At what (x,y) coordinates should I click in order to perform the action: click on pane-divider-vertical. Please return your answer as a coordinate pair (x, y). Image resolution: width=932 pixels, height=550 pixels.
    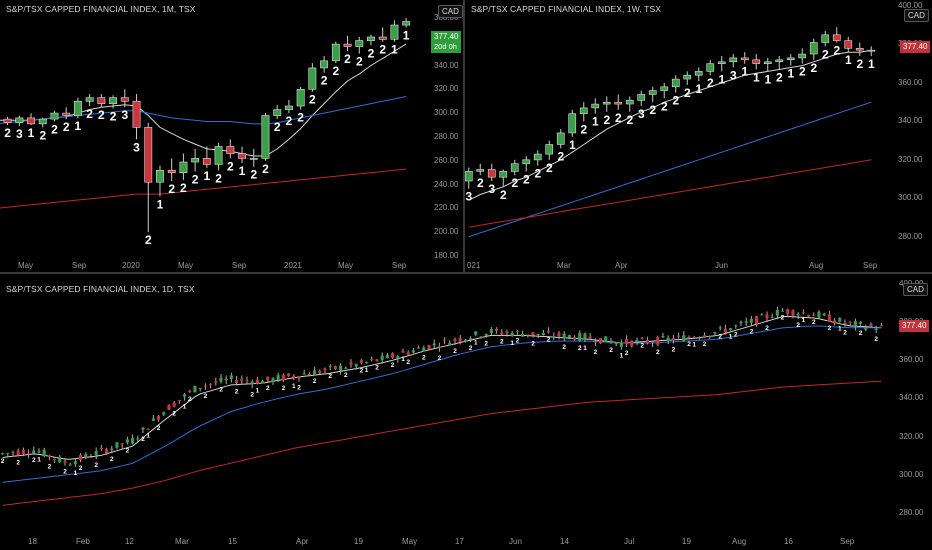
    Looking at the image, I should click on (464, 136).